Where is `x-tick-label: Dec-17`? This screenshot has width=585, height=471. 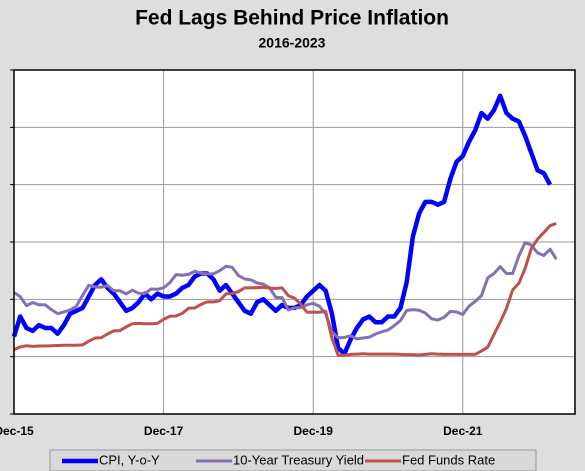 x-tick-label: Dec-17 is located at coordinates (164, 431).